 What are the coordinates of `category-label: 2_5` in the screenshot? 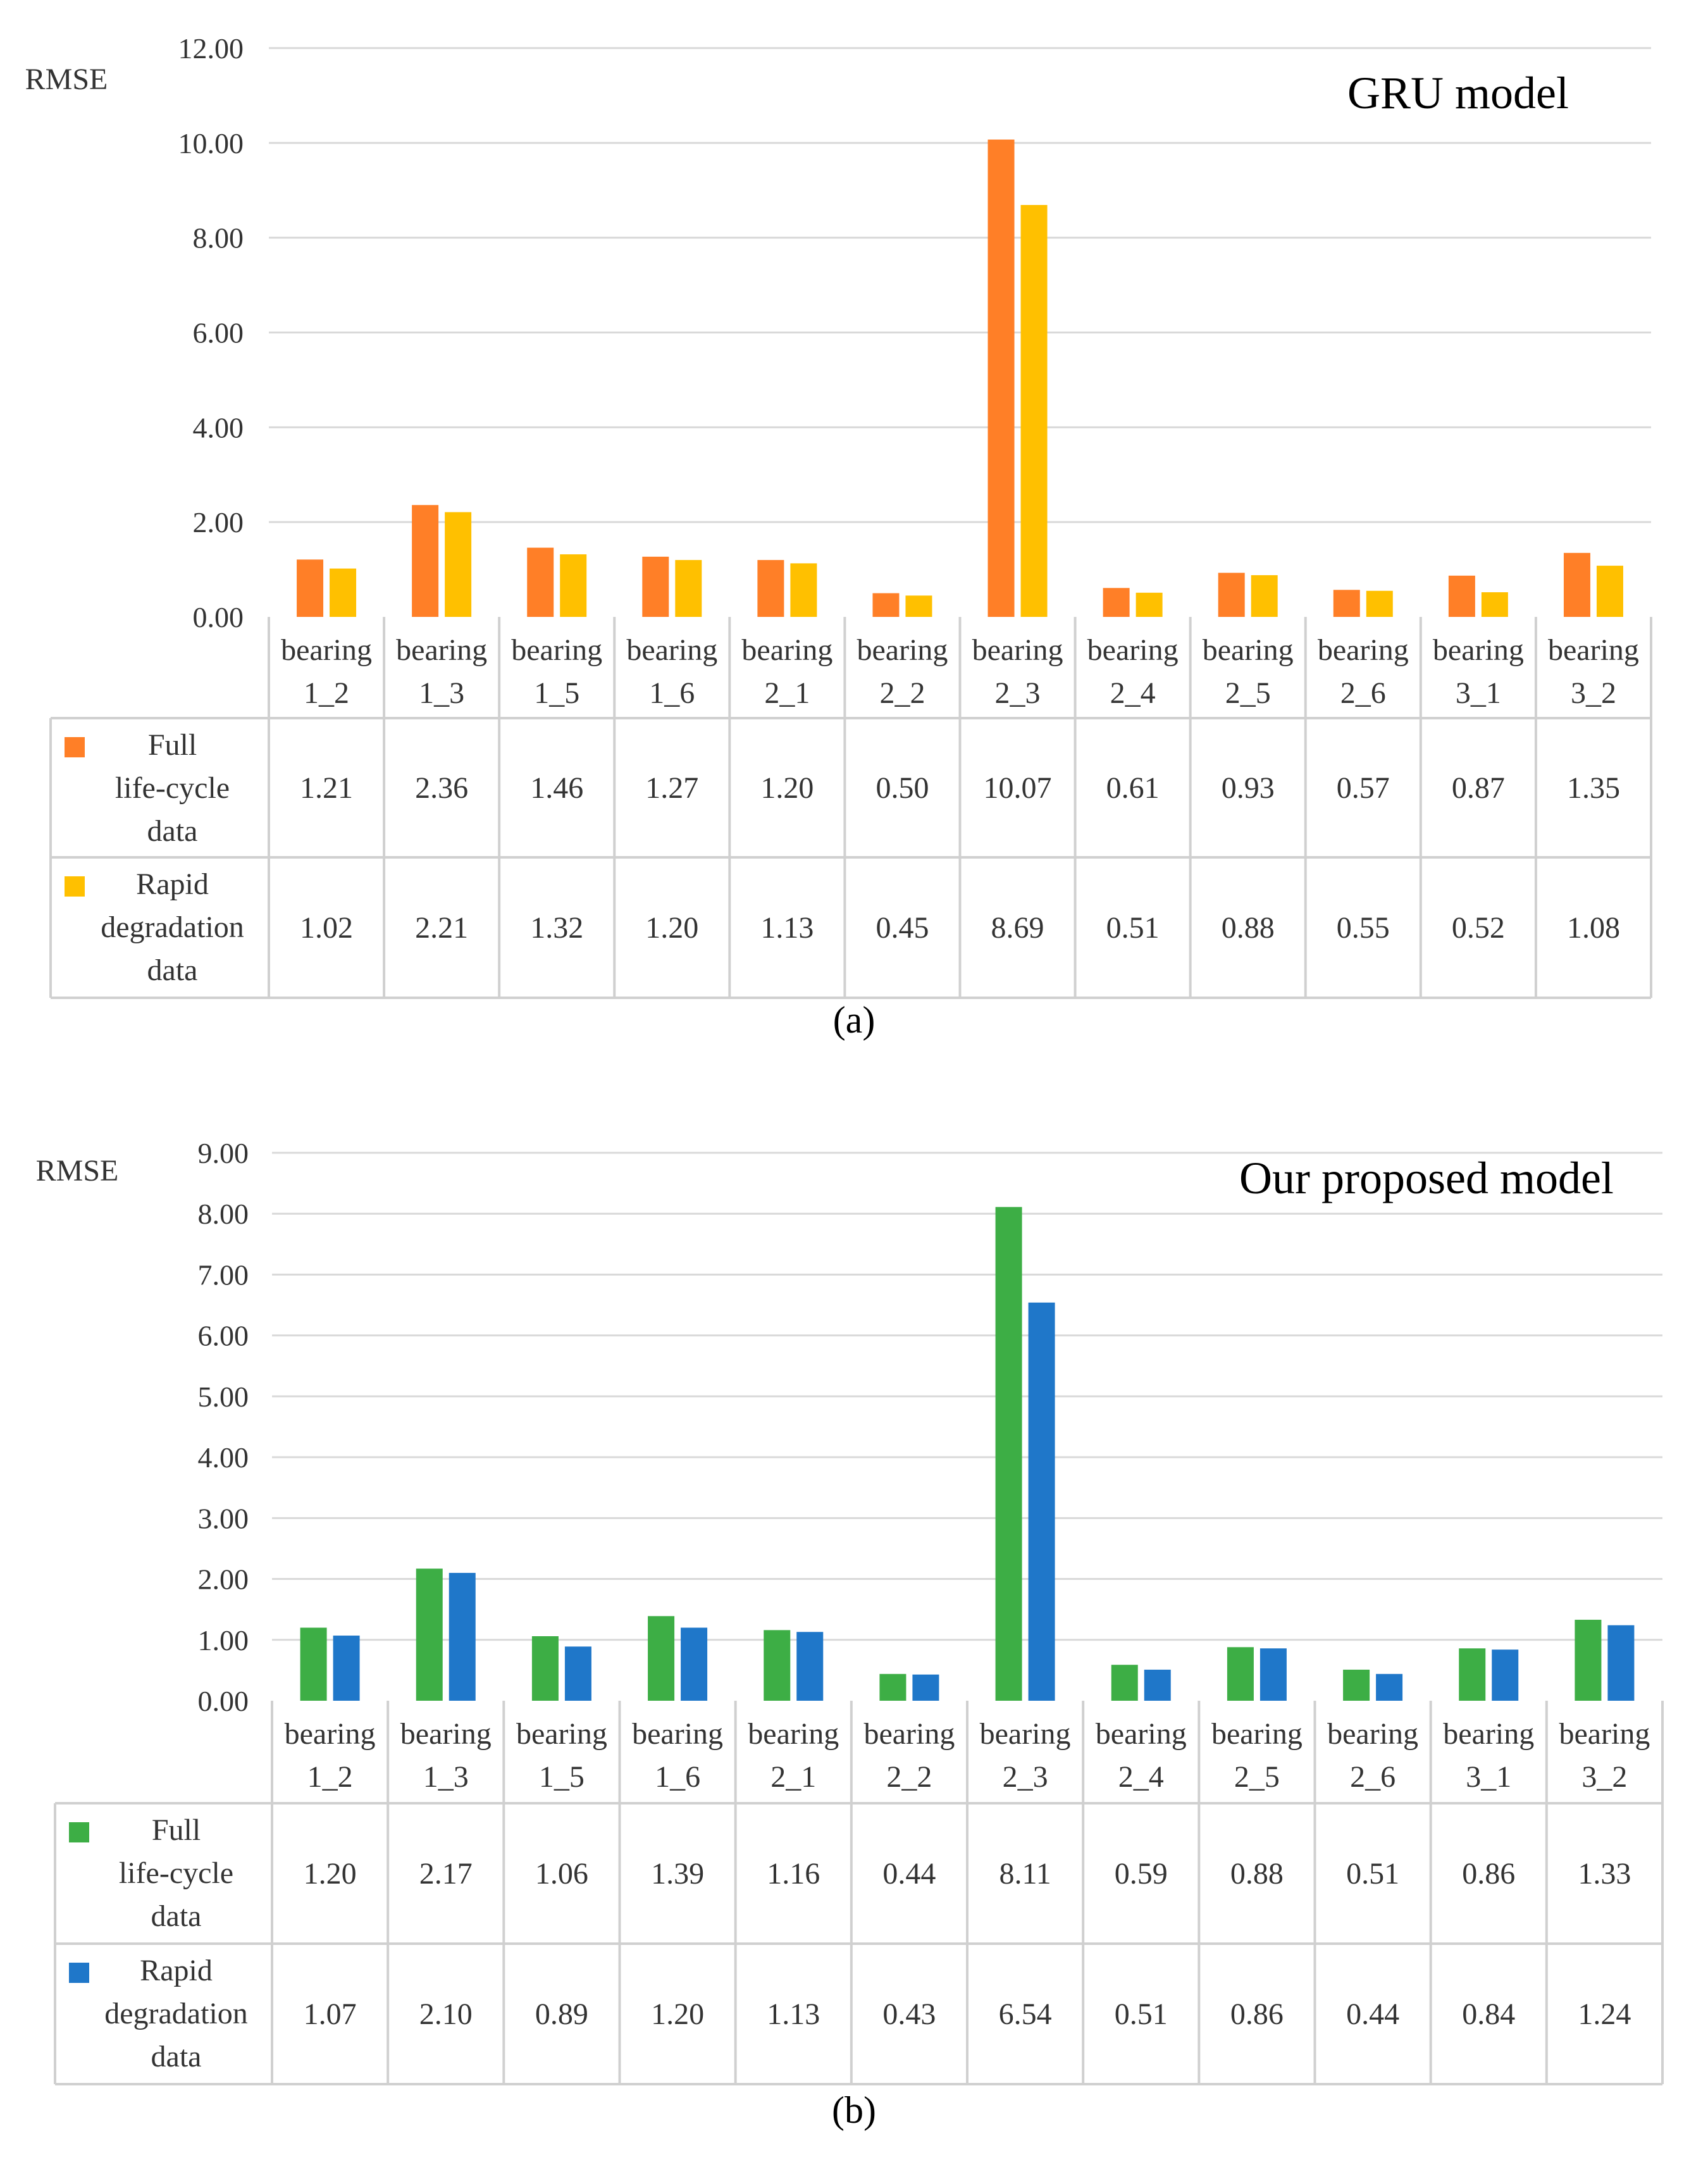 It's located at (1257, 1777).